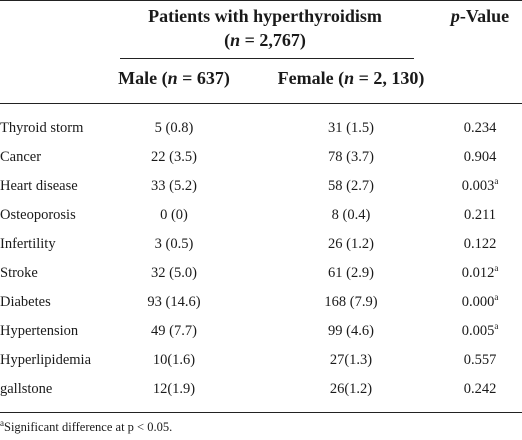  Describe the element at coordinates (38, 215) in the screenshot. I see `row-label: Osteoporosis` at that location.